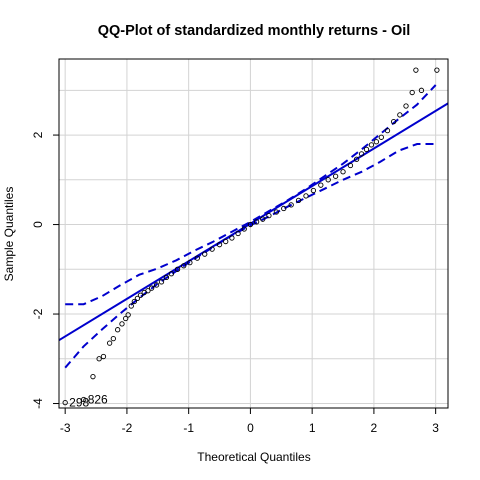  I want to click on x-tick-label: -2, so click(127, 428).